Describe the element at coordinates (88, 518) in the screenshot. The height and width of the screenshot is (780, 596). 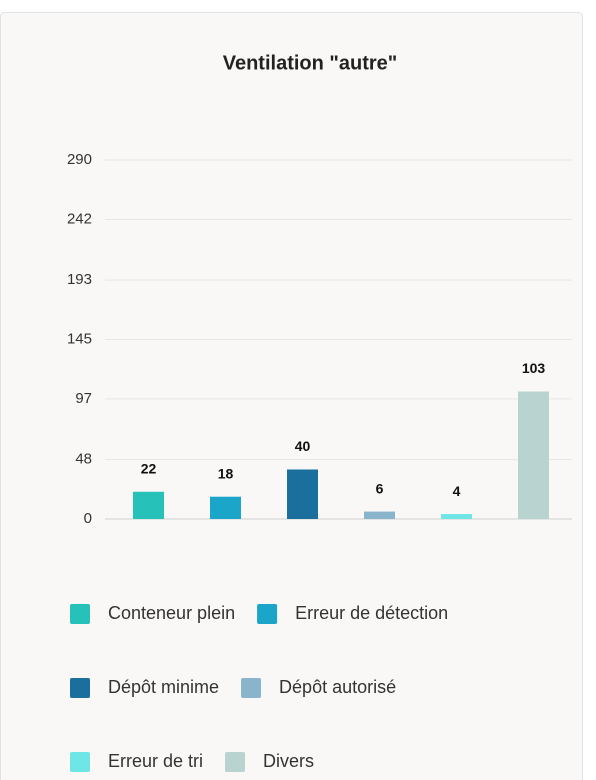
I see `y-tick-label: 0` at that location.